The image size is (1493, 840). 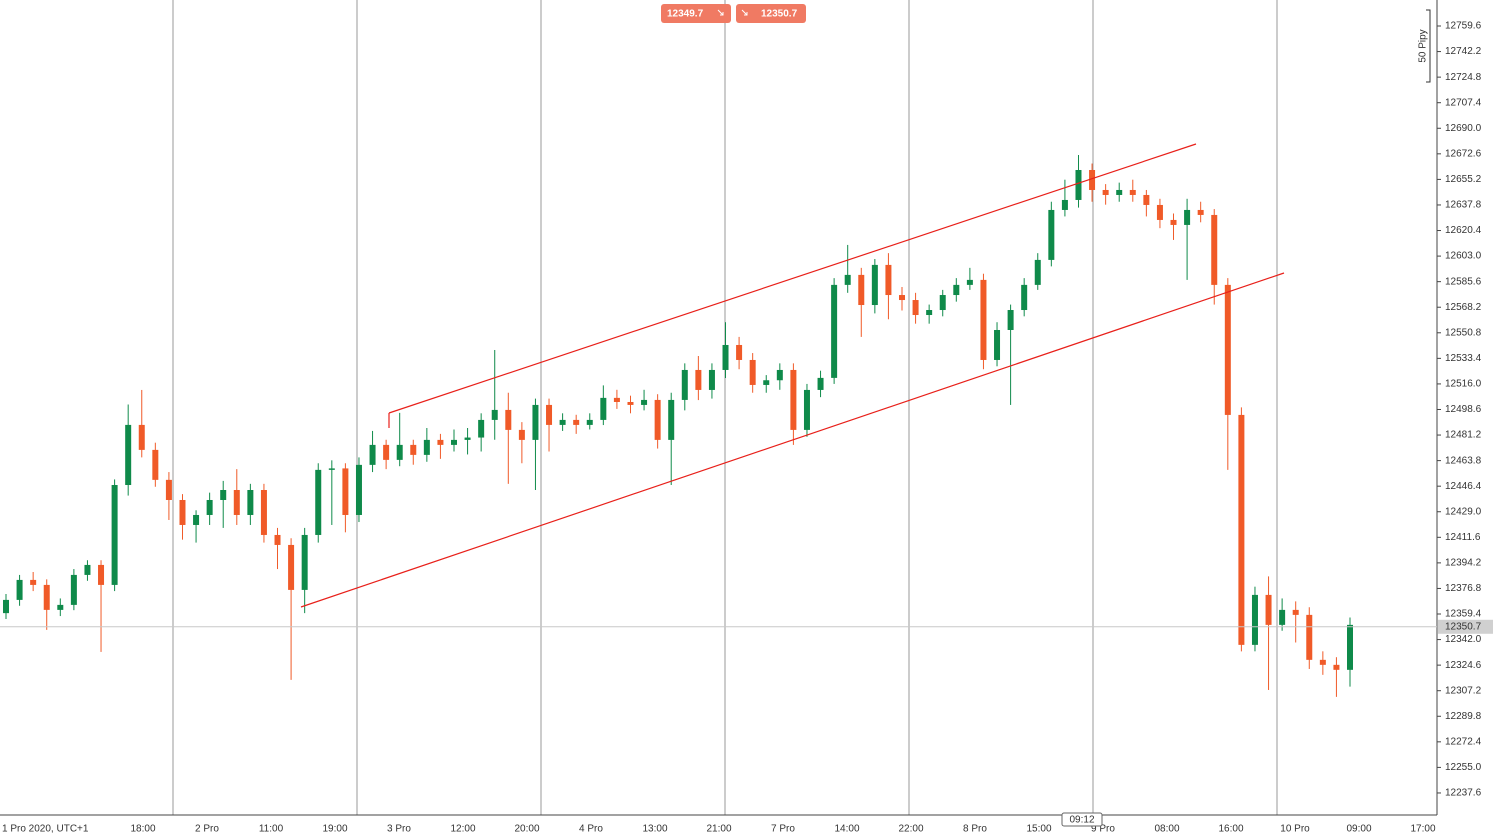 I want to click on y-tick-label: 12411.6, so click(x=1463, y=537).